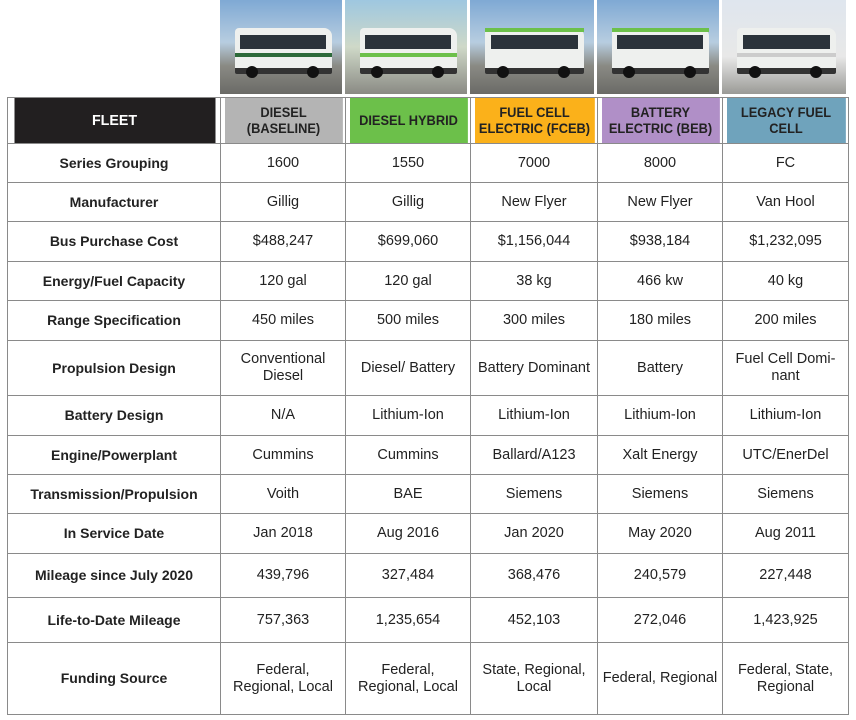 The image size is (856, 720). I want to click on table-cell: 1550, so click(408, 163).